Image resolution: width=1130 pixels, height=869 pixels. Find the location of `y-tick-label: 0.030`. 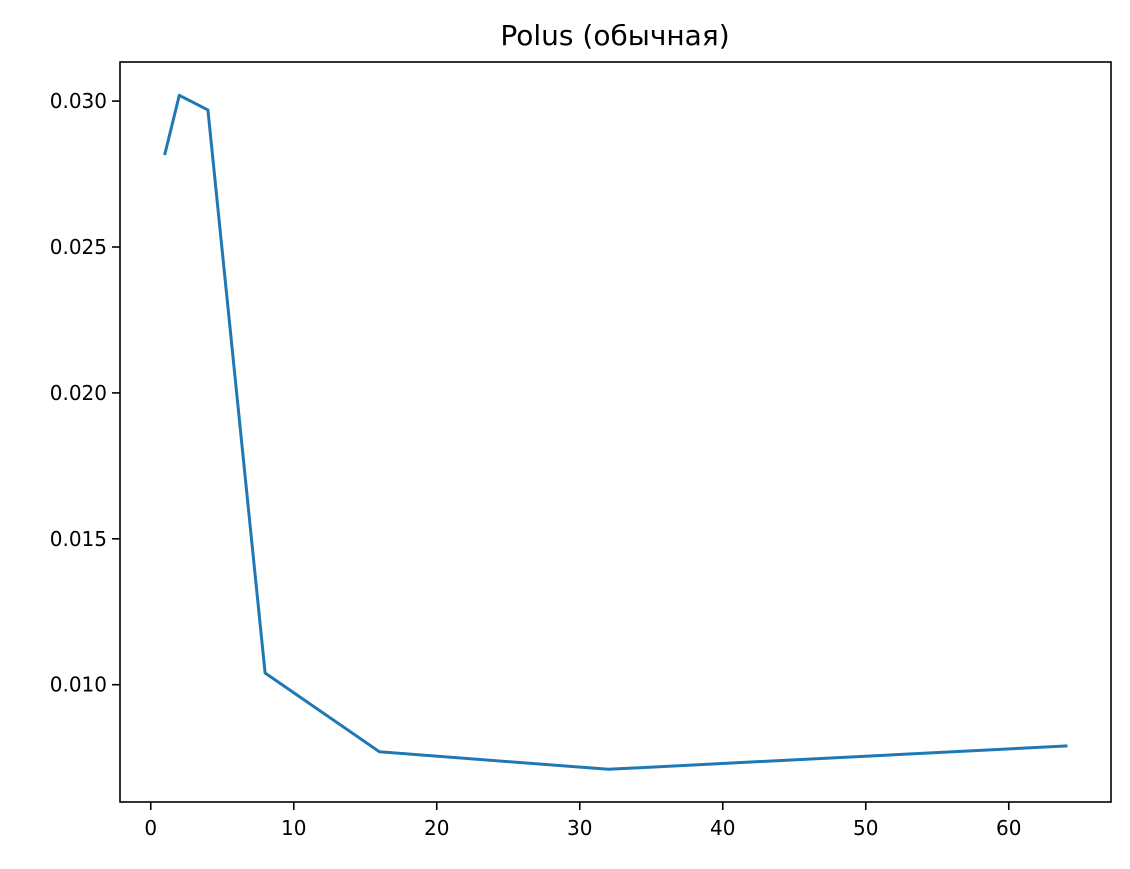

y-tick-label: 0.030 is located at coordinates (78, 101).